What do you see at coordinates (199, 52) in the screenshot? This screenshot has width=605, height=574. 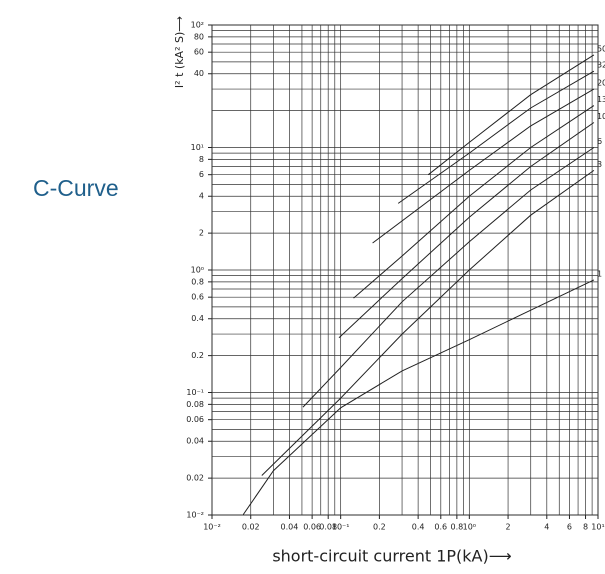 I see `y-tick-label: 60` at bounding box center [199, 52].